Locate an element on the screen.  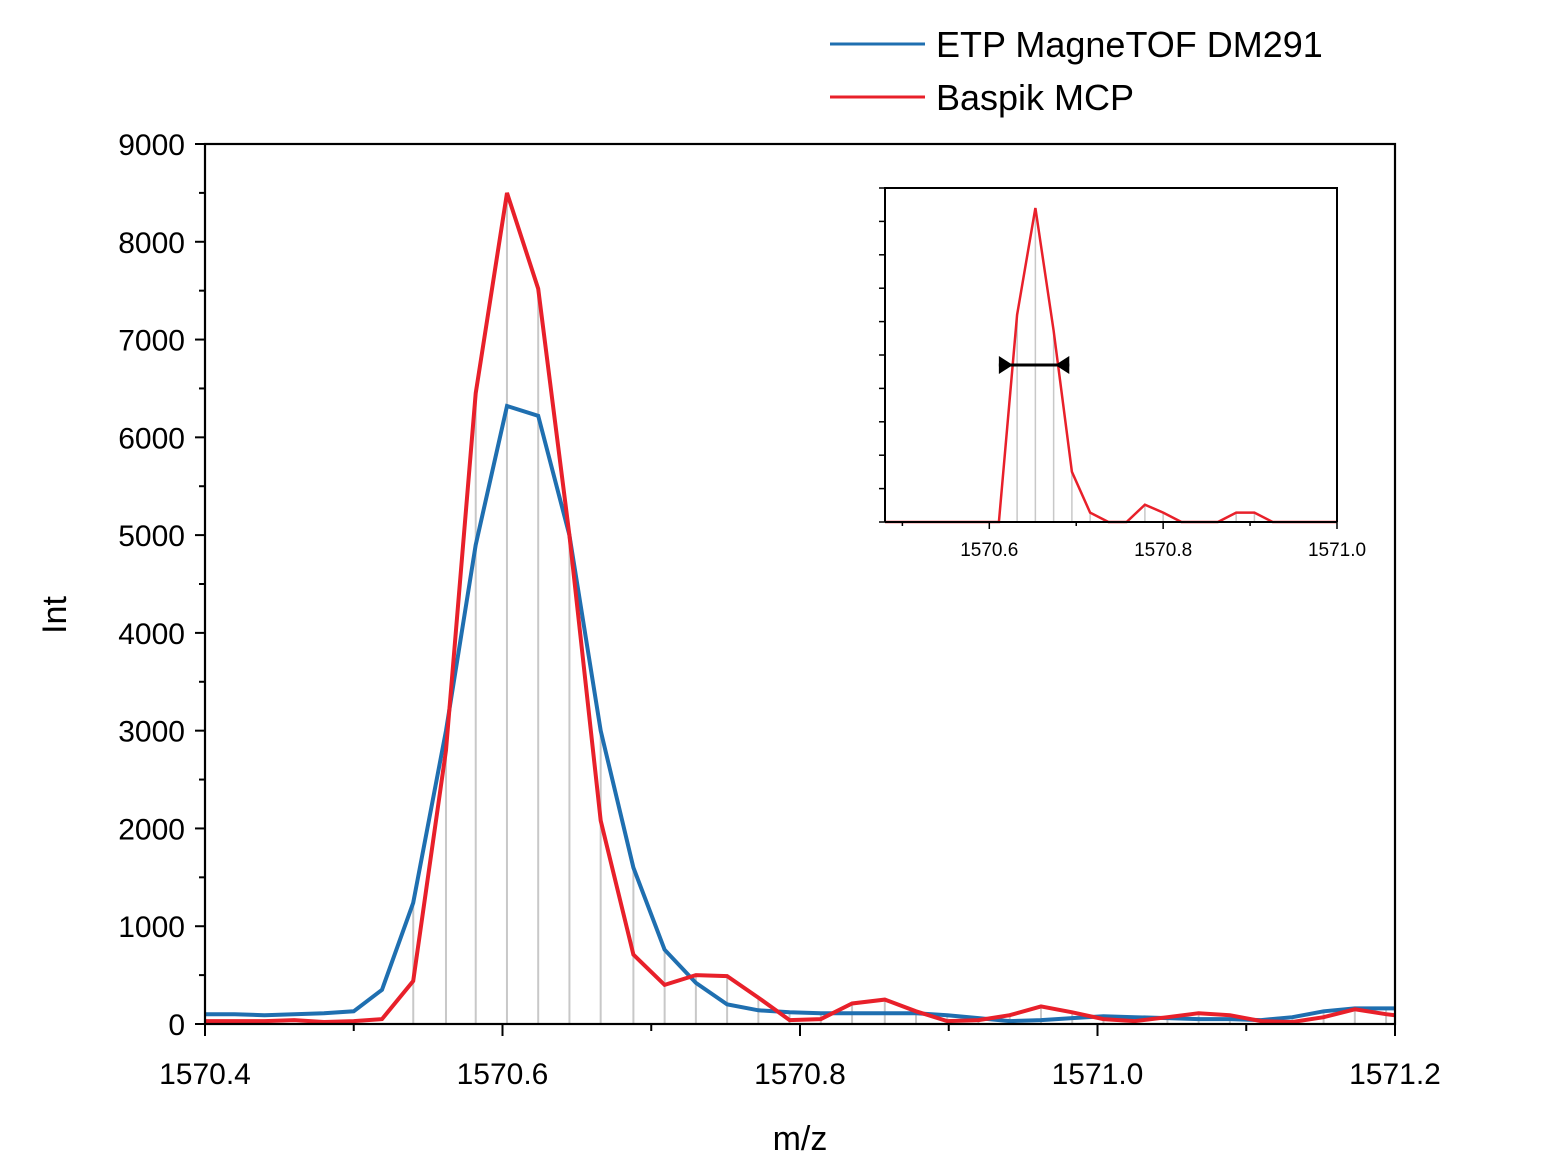
x-tick-label: 1570.4 is located at coordinates (205, 1074).